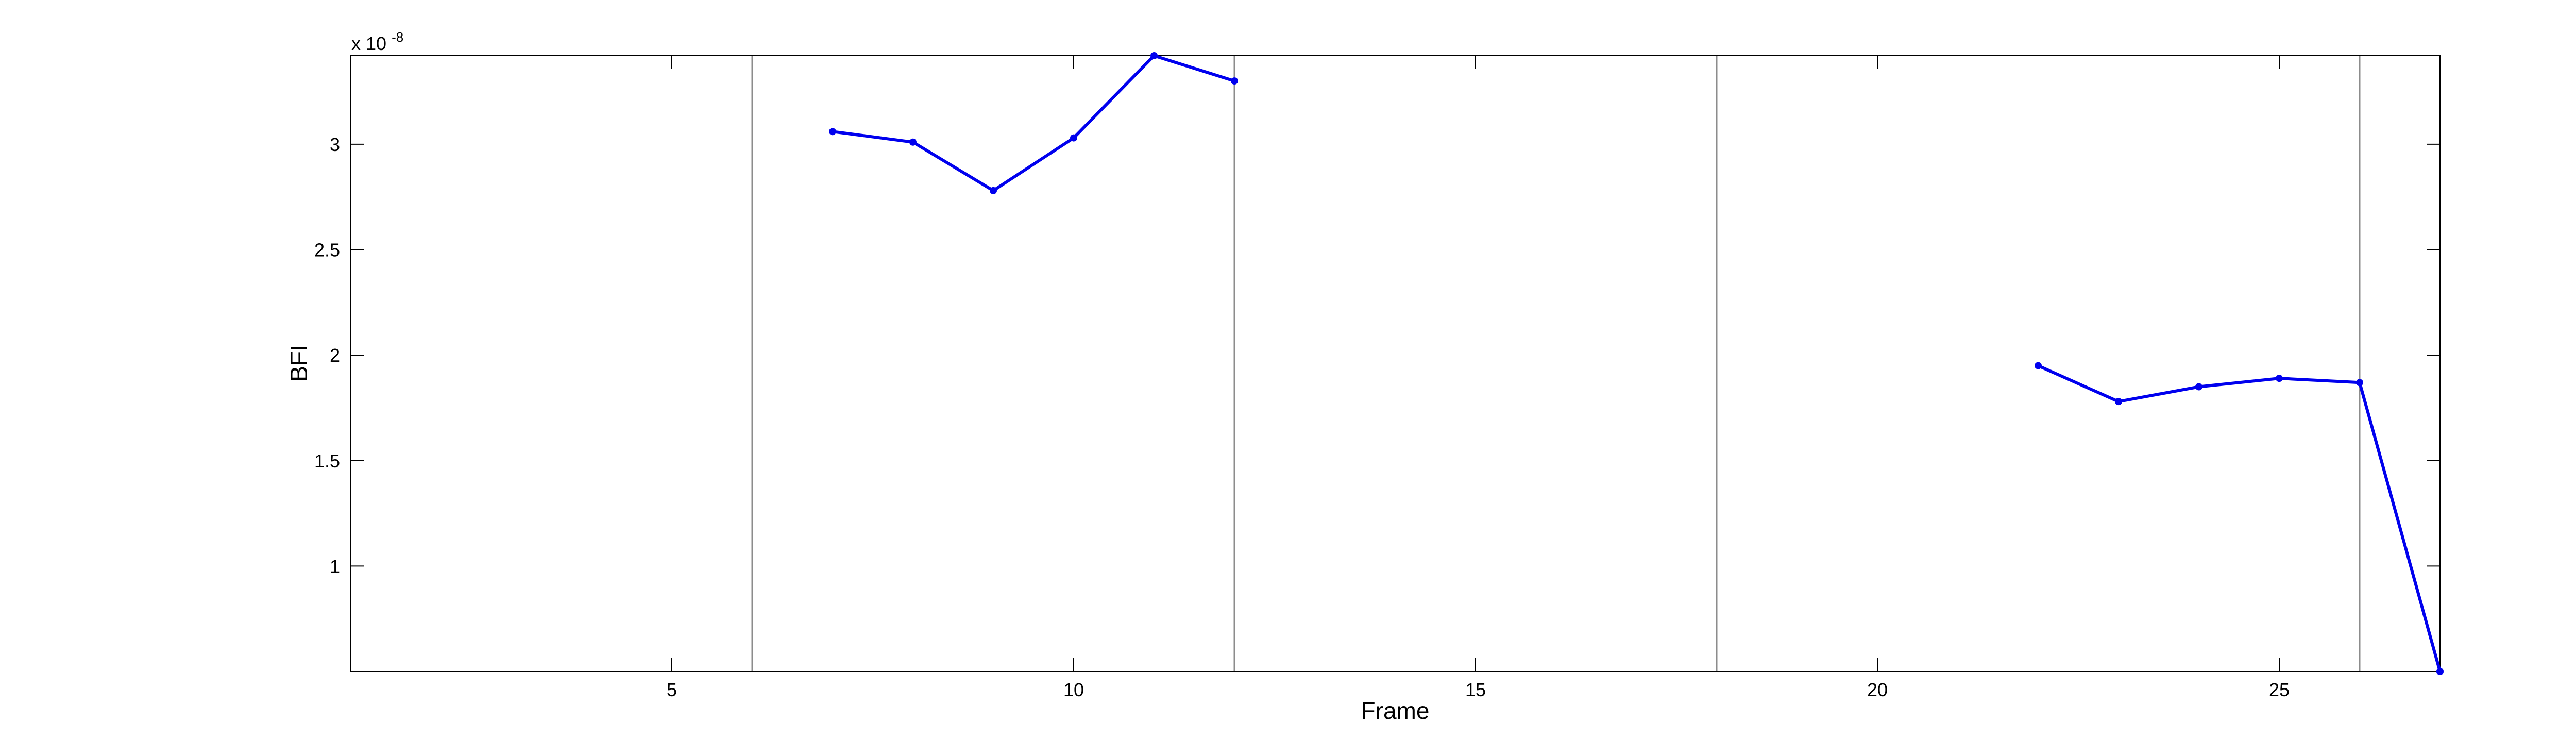 The width and height of the screenshot is (2576, 756). I want to click on exponent-label: x 10 -8, so click(377, 41).